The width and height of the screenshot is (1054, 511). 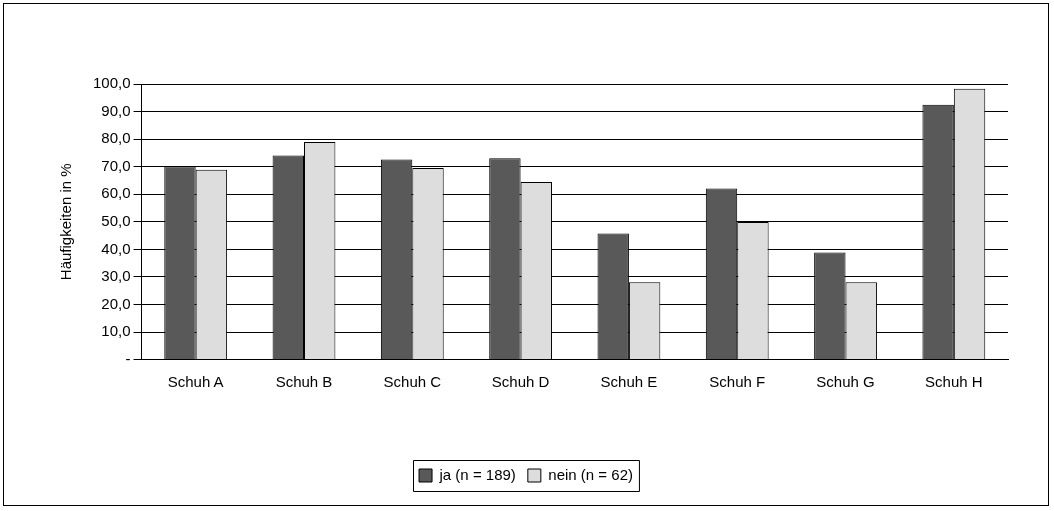 What do you see at coordinates (195, 381) in the screenshot?
I see `x-tick-label: Schuh A` at bounding box center [195, 381].